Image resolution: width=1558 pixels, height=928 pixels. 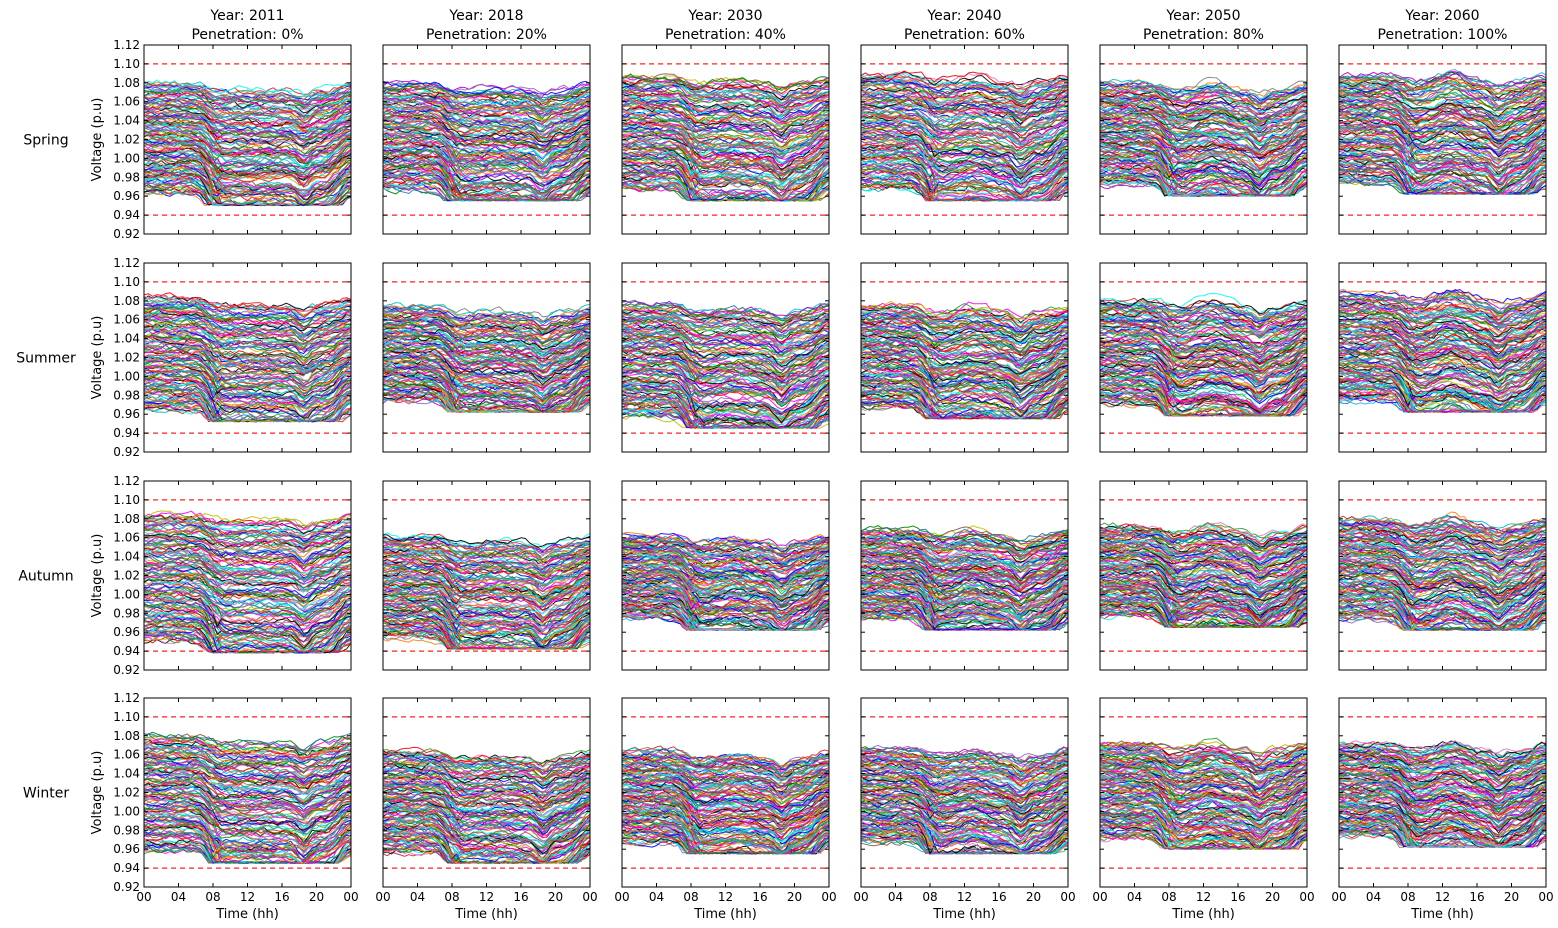 I want to click on y-tick-label: 1.10, so click(x=126, y=500).